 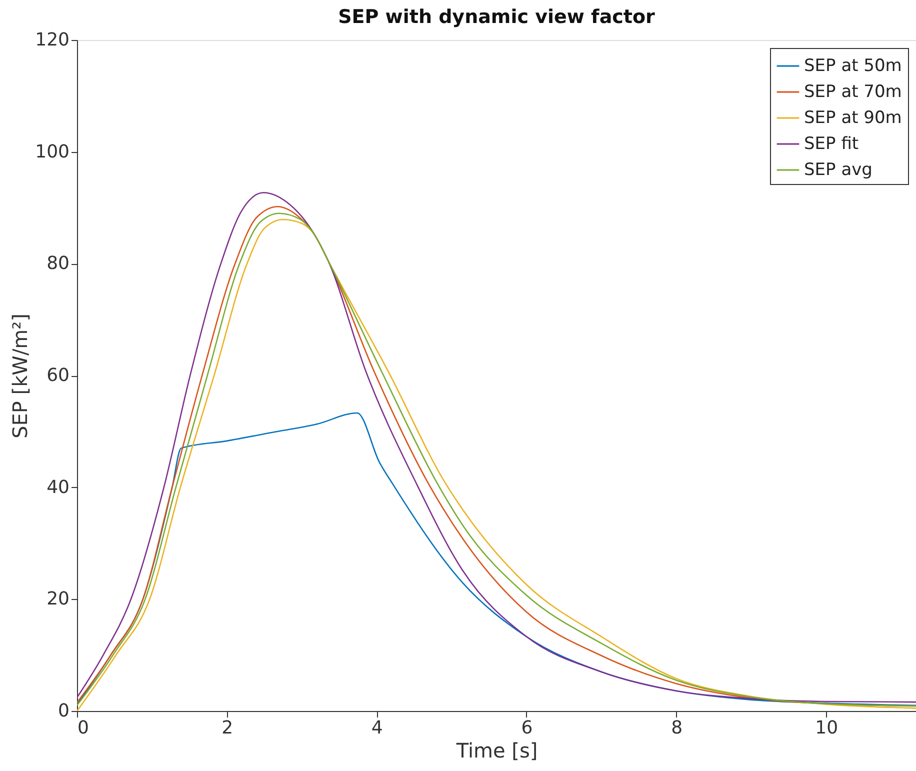 I want to click on legend-label: SEP at 90m, so click(x=853, y=118).